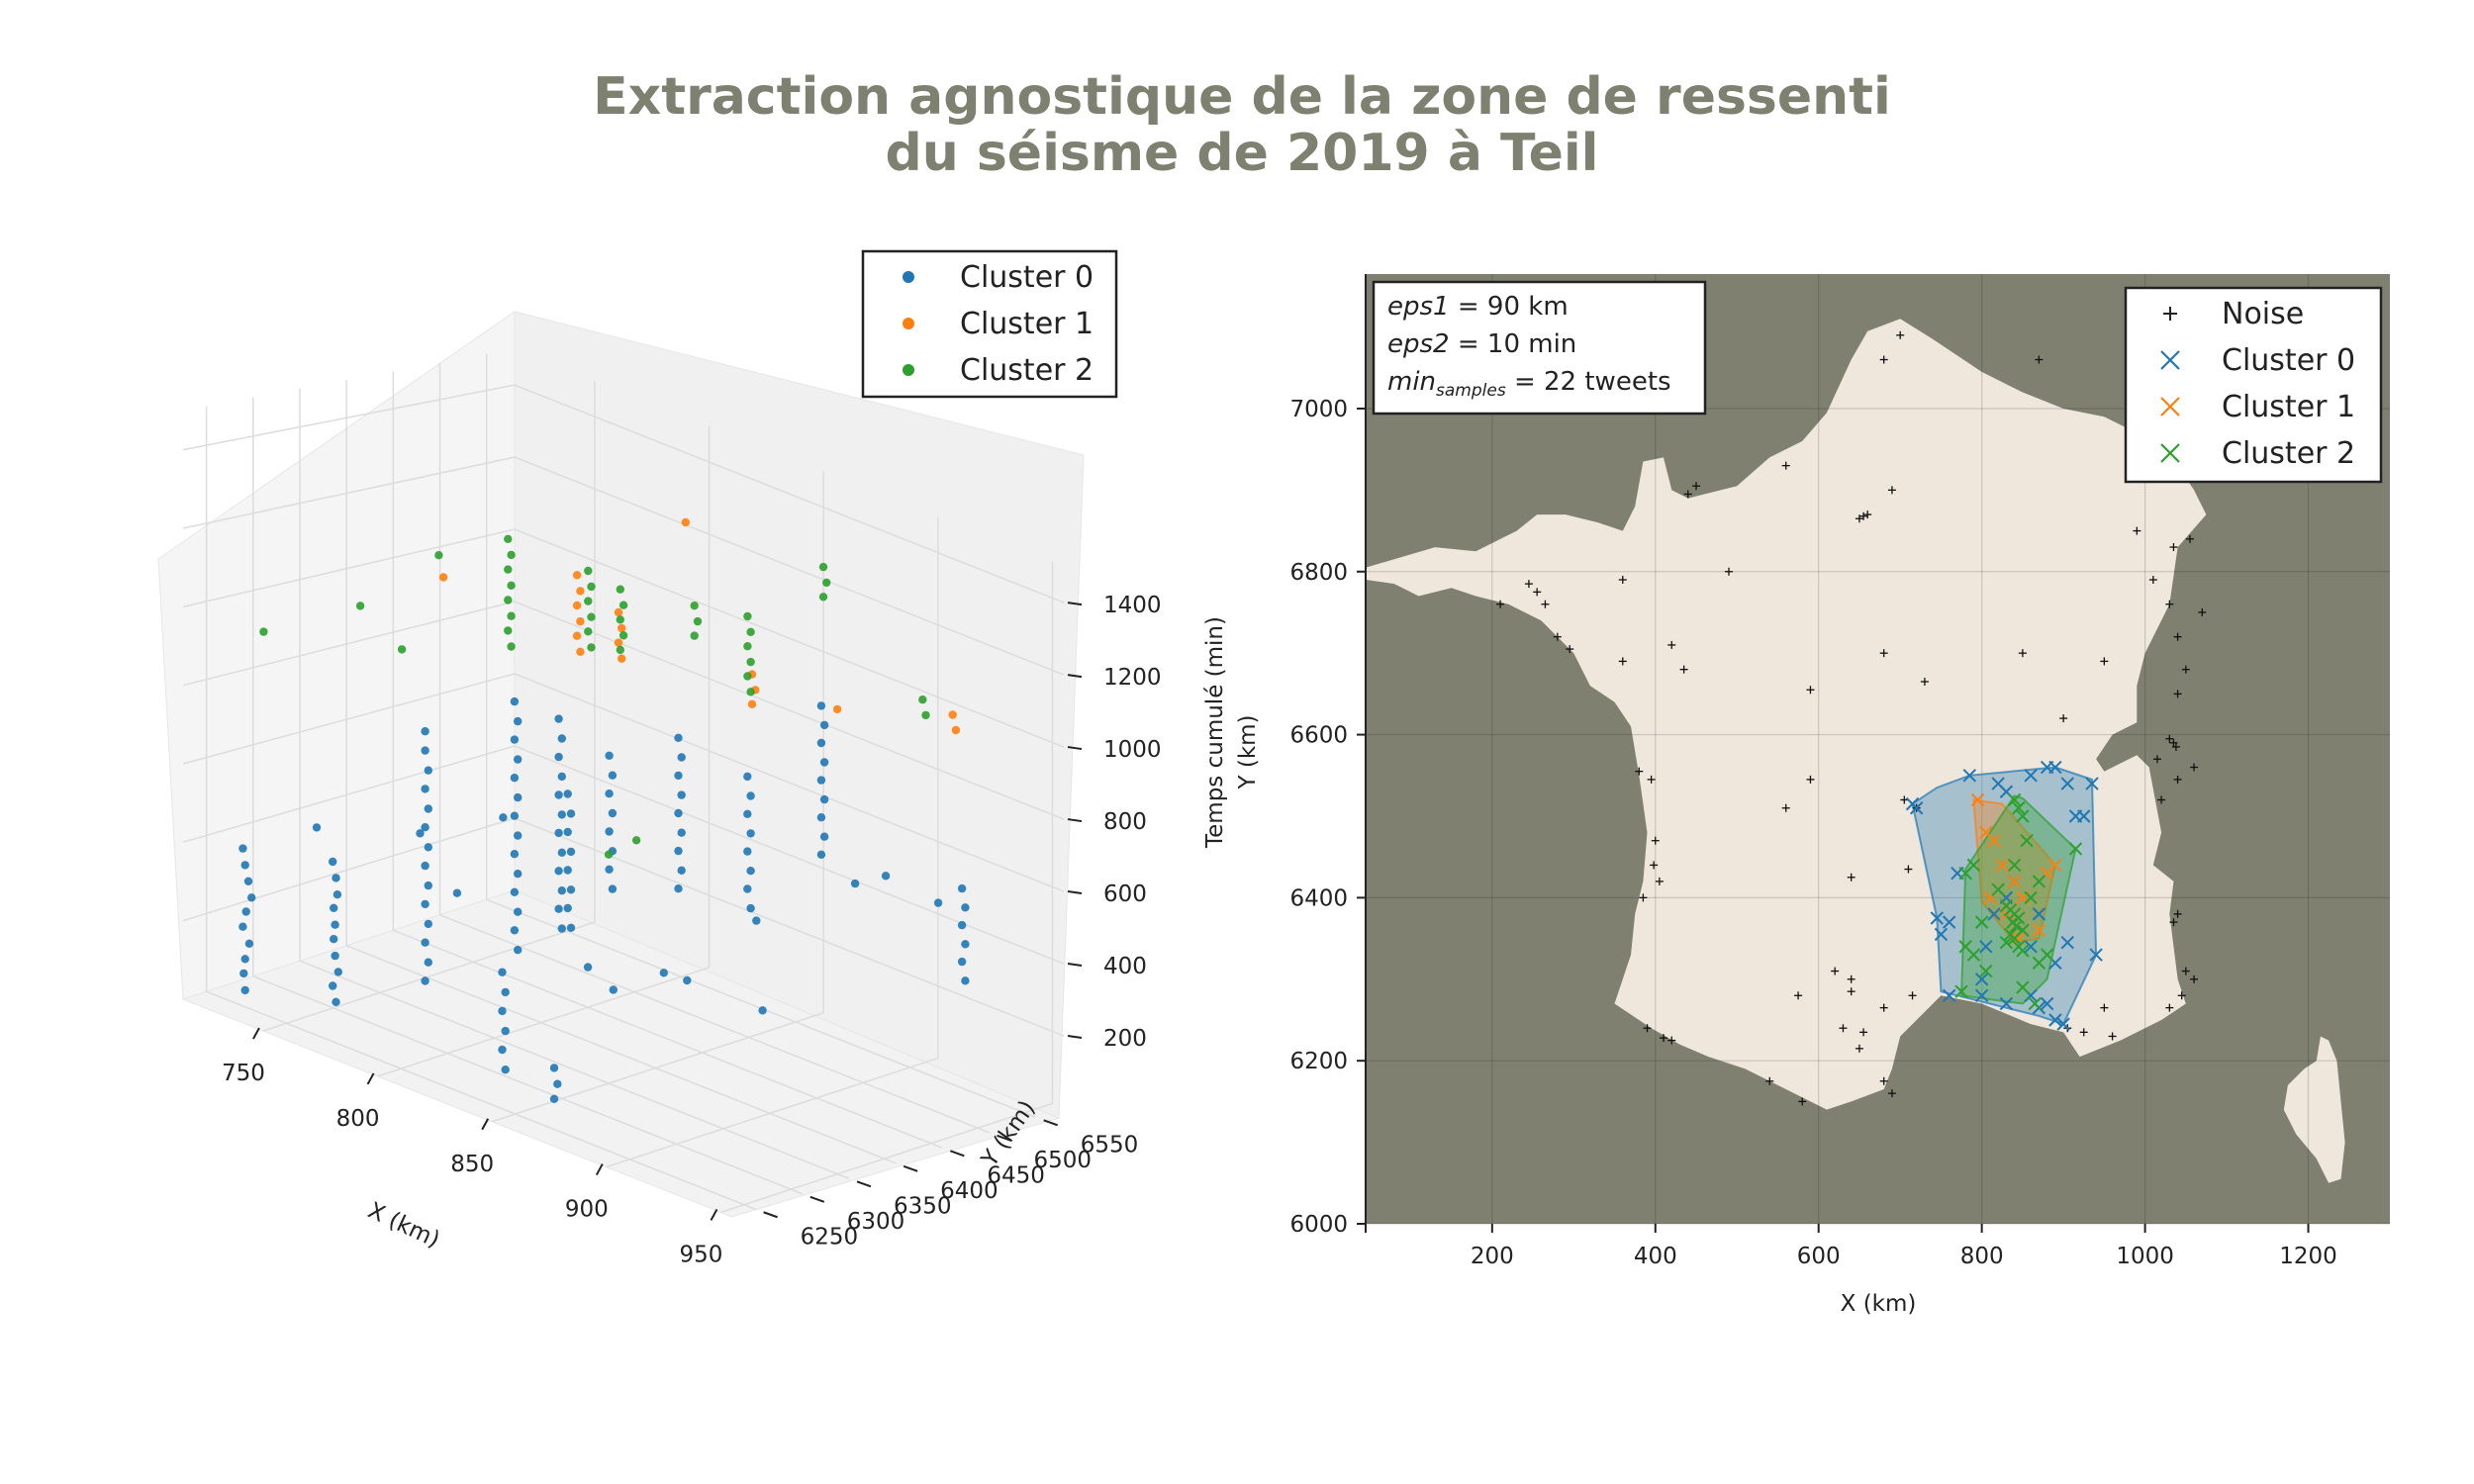  What do you see at coordinates (2170, 314) in the screenshot?
I see `legend-marker-noise` at bounding box center [2170, 314].